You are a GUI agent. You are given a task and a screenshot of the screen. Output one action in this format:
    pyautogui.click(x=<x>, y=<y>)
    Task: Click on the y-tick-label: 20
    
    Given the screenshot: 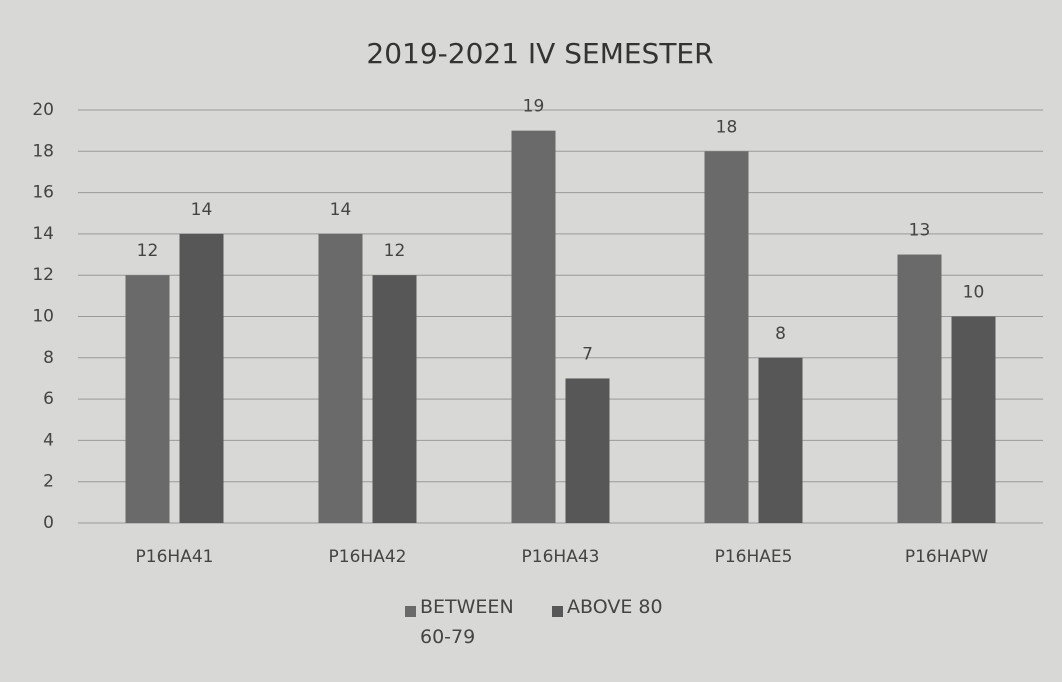 What is the action you would take?
    pyautogui.click(x=43, y=110)
    